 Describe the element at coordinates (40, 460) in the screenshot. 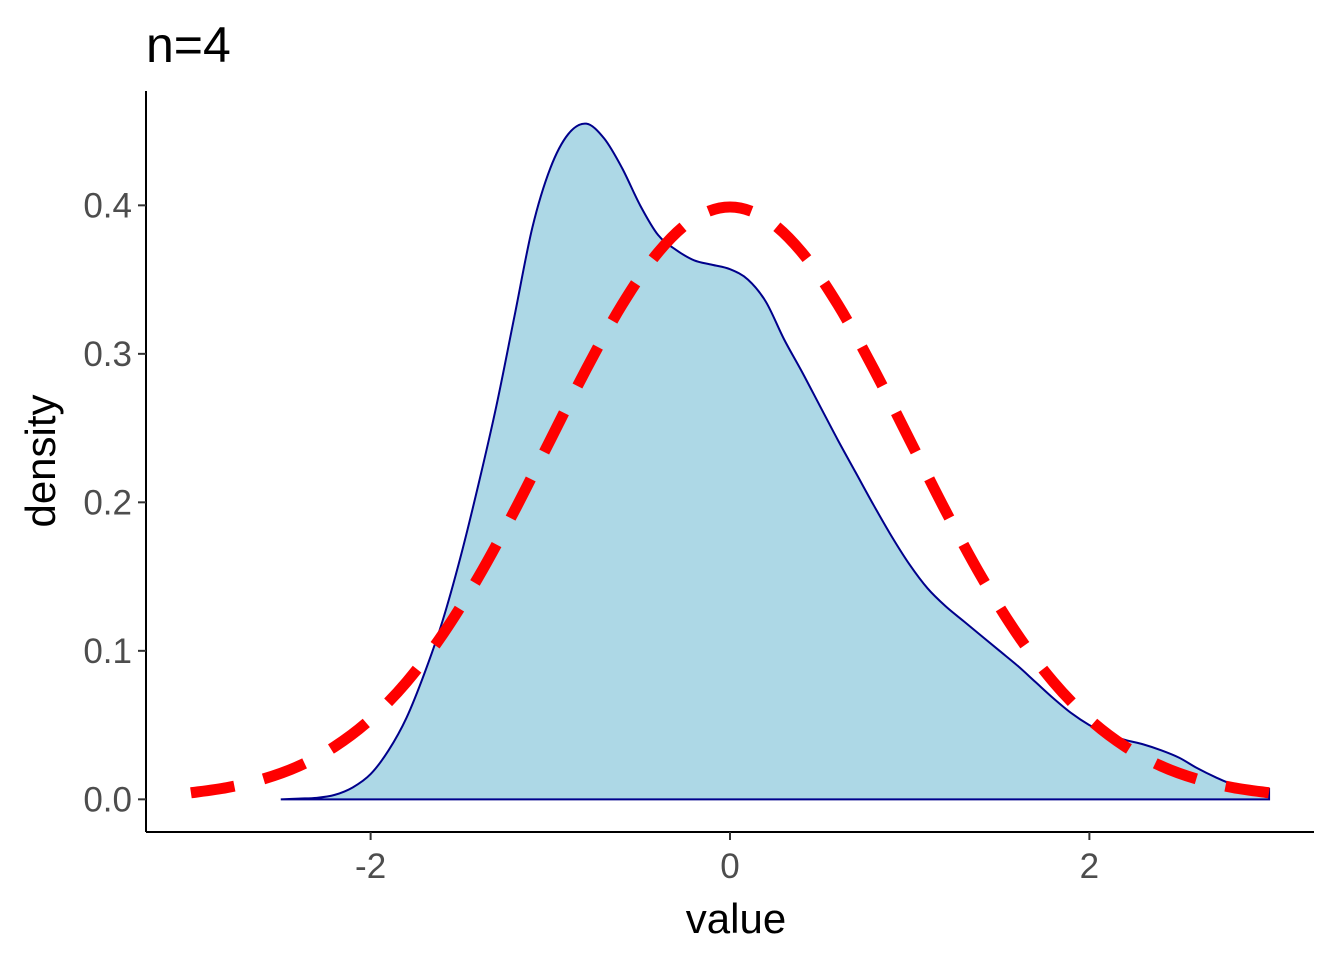

I see `y-axis-title: density` at that location.